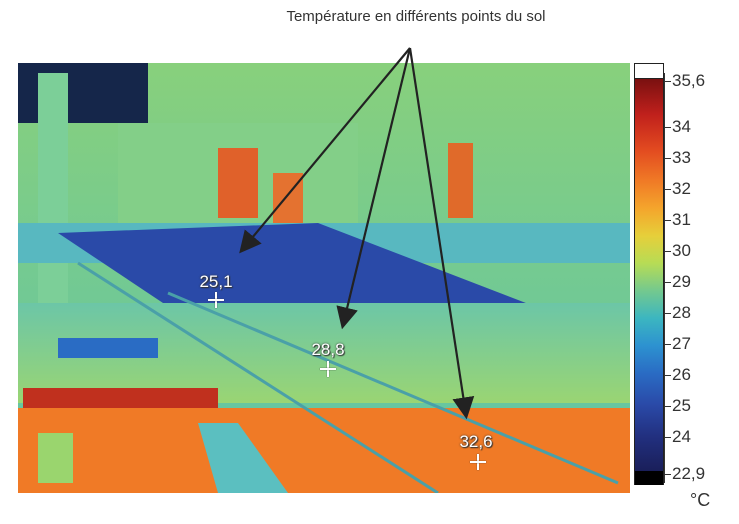 The width and height of the screenshot is (739, 524). Describe the element at coordinates (677, 313) in the screenshot. I see `scale-tick: 28` at that location.